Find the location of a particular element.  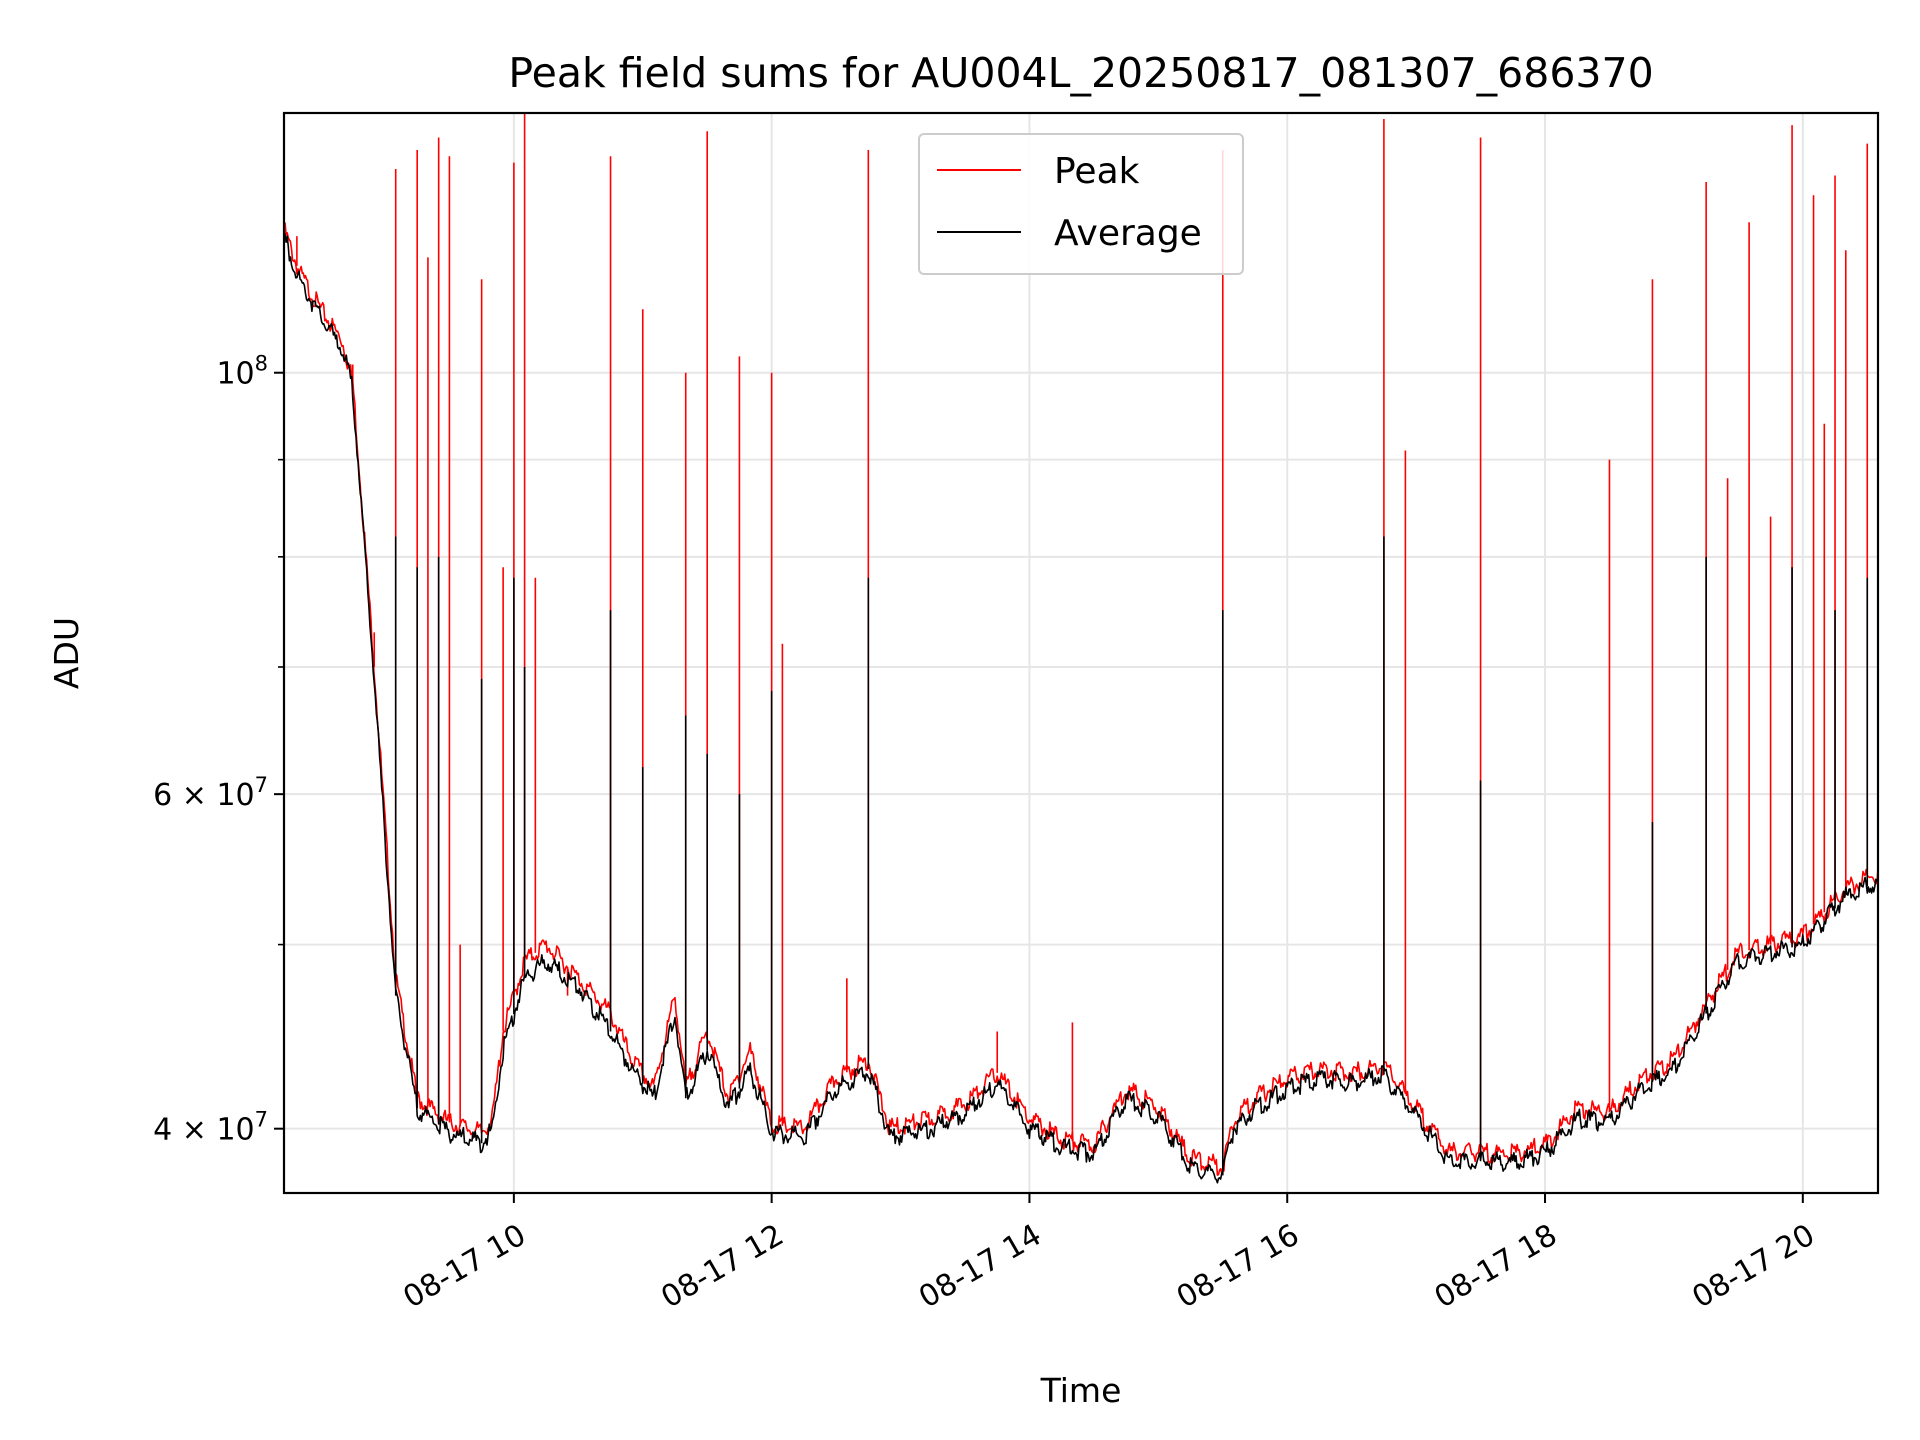

legend: Peak Average is located at coordinates (1081, 204).